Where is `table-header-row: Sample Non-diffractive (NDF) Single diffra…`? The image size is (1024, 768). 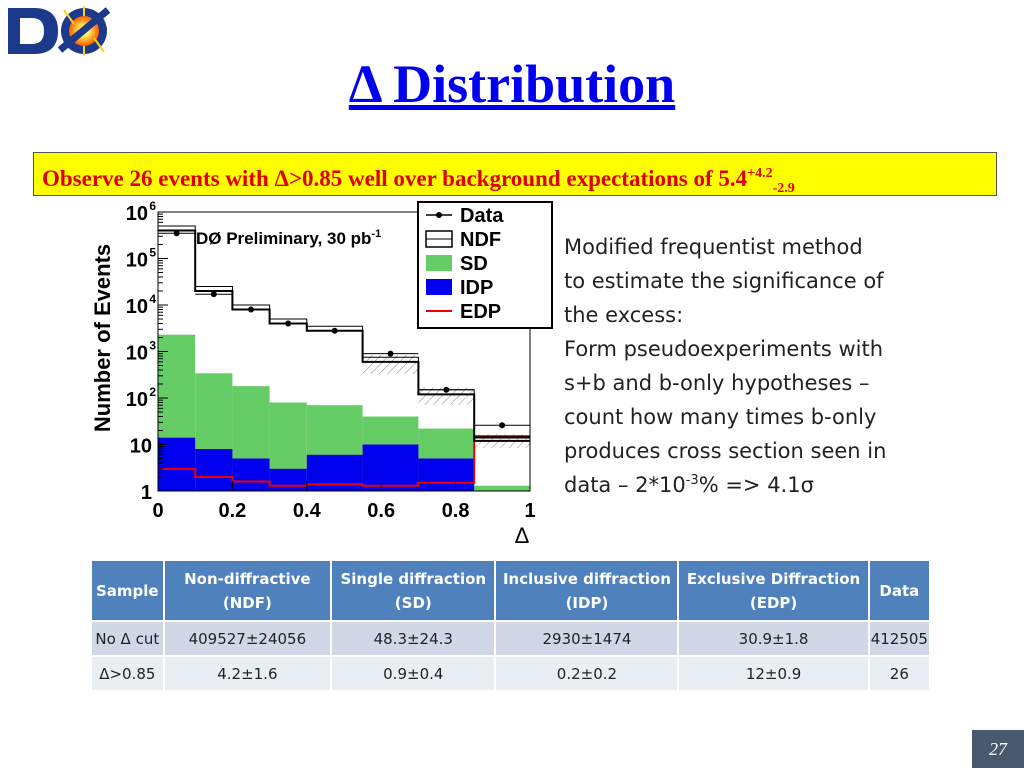 table-header-row: Sample Non-diffractive (NDF) Single diffra… is located at coordinates (512, 591).